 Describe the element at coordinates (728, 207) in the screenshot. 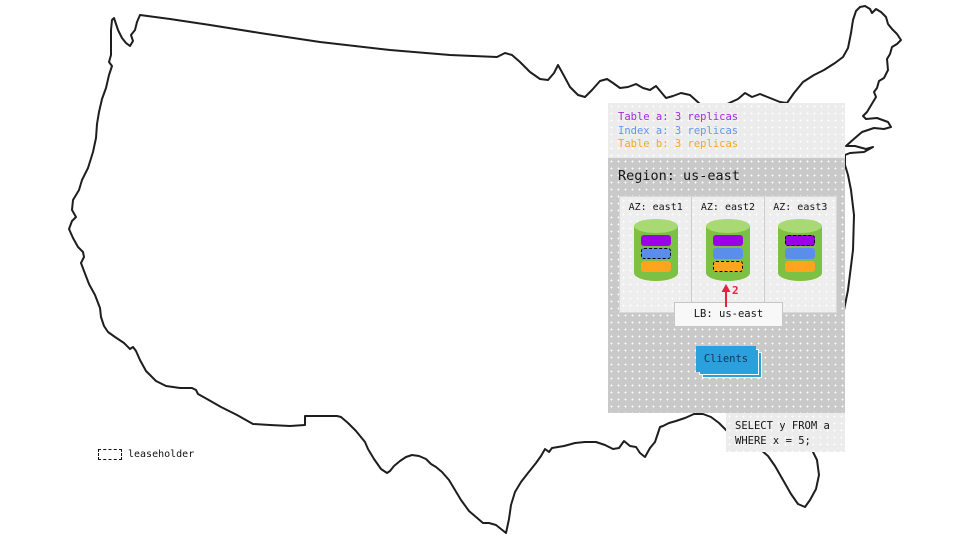

I see `az-label: AZ: east2` at that location.